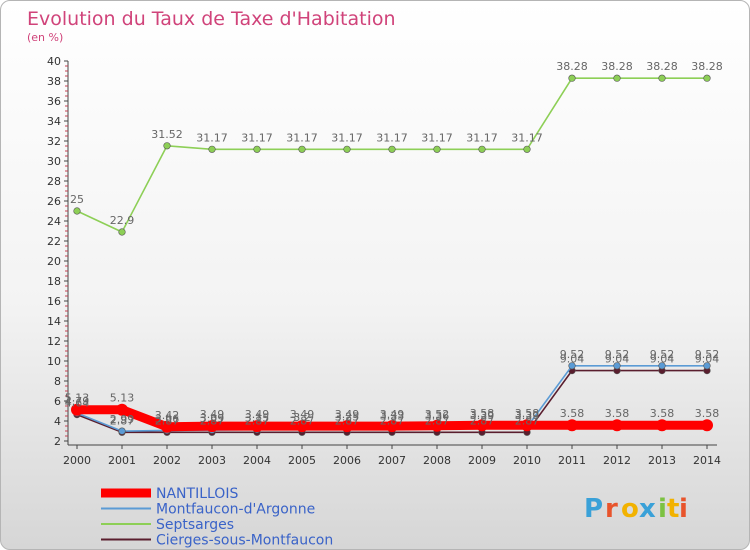  What do you see at coordinates (54, 101) in the screenshot?
I see `y-tick-label: 36` at bounding box center [54, 101].